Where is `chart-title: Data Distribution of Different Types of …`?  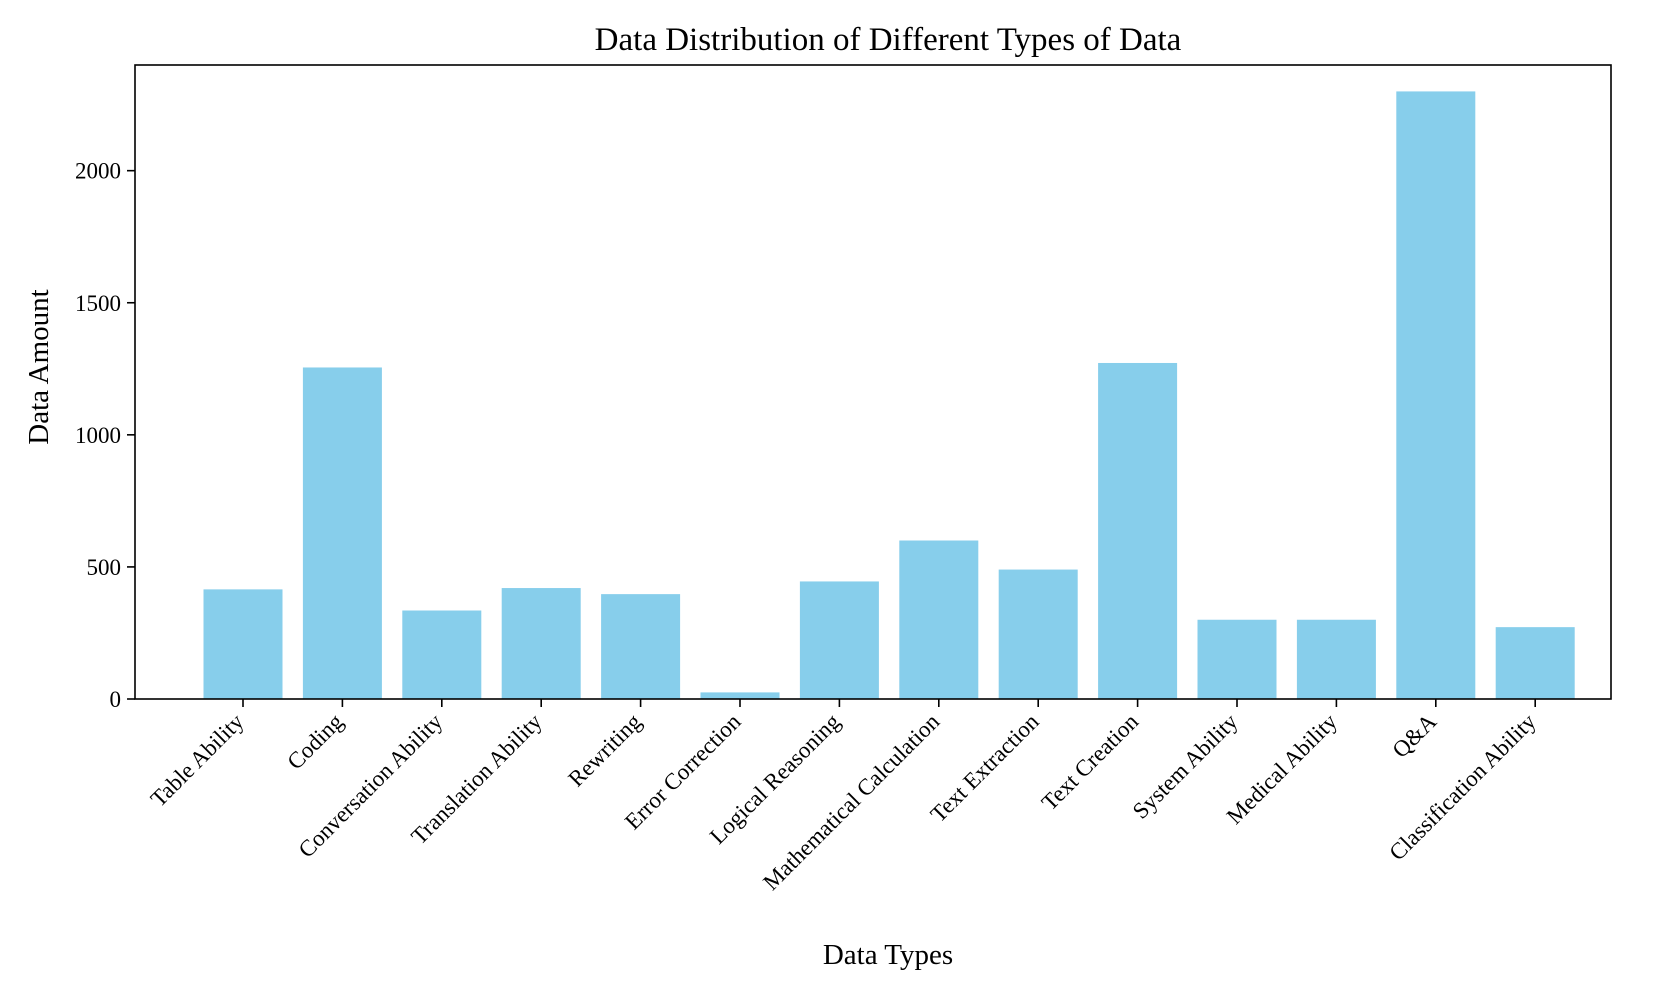
chart-title: Data Distribution of Different Types of … is located at coordinates (888, 40).